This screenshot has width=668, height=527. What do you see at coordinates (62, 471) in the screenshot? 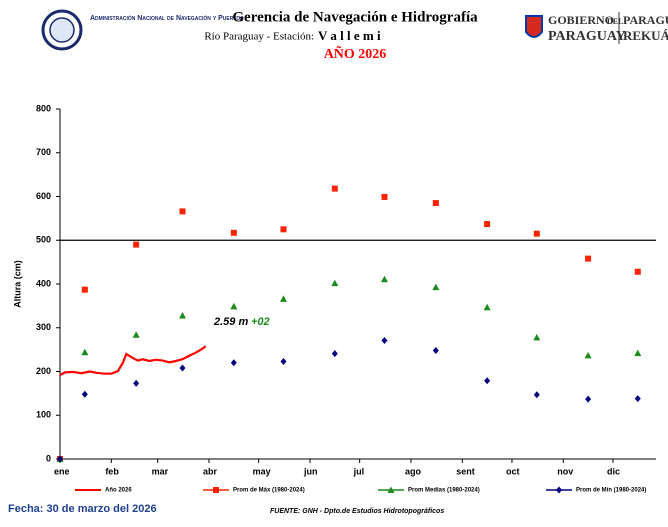
I see `x-tick-label: ene` at bounding box center [62, 471].